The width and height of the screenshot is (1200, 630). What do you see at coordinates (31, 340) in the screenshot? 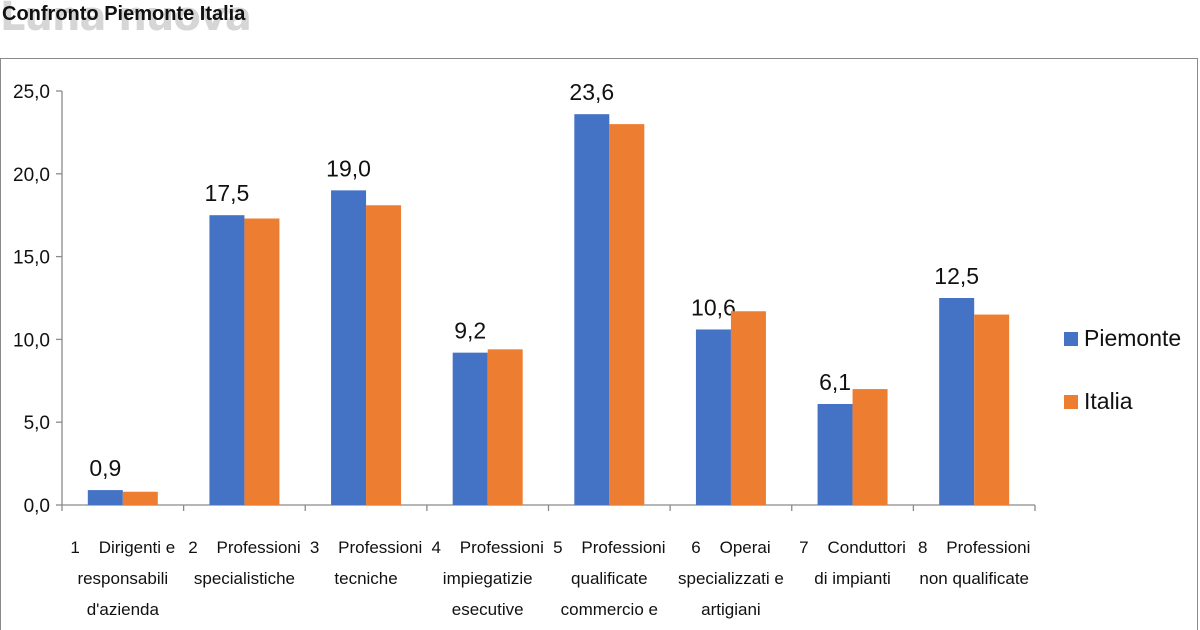
I see `y-tick-label: 10,0` at bounding box center [31, 340].